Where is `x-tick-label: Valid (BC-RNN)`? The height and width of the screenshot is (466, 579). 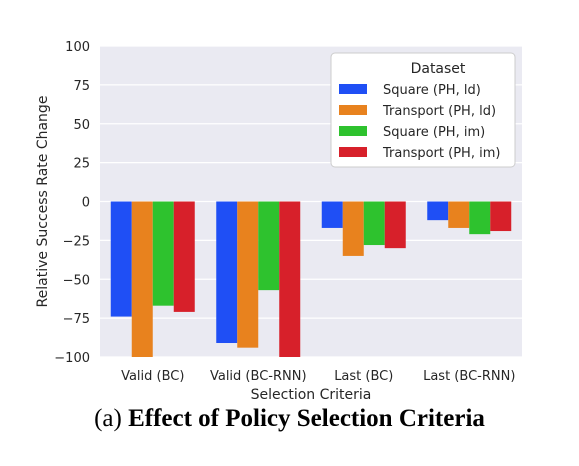 x-tick-label: Valid (BC-RNN) is located at coordinates (258, 376).